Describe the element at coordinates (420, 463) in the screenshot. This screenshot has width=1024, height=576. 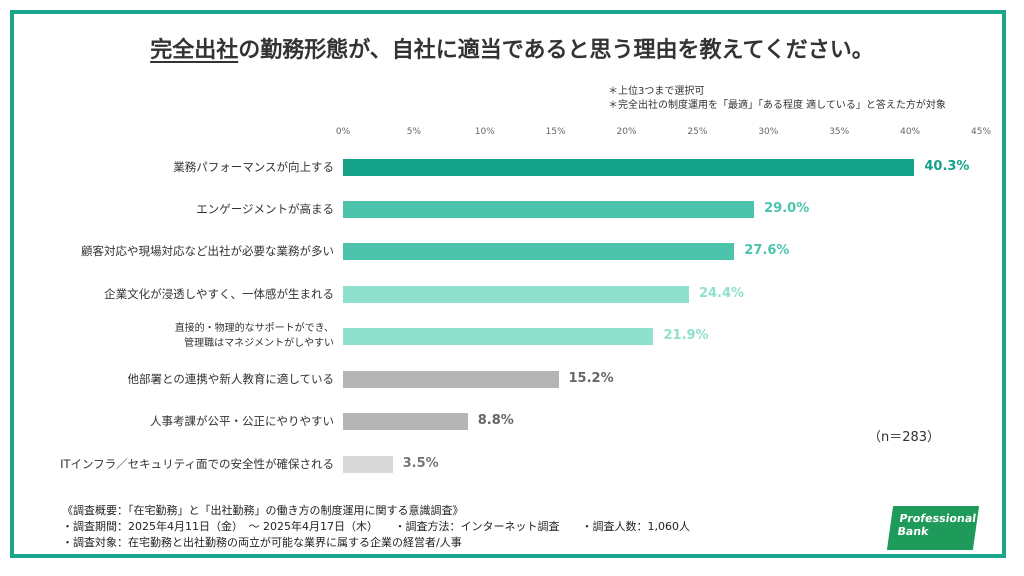
I see `value-label: 3.5%` at that location.